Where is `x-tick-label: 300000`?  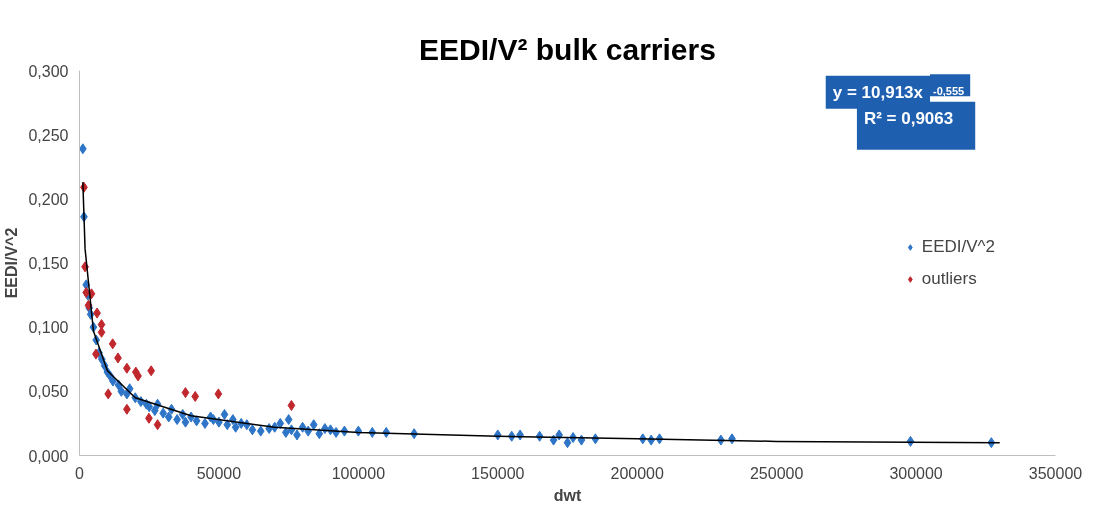
x-tick-label: 300000 is located at coordinates (916, 473).